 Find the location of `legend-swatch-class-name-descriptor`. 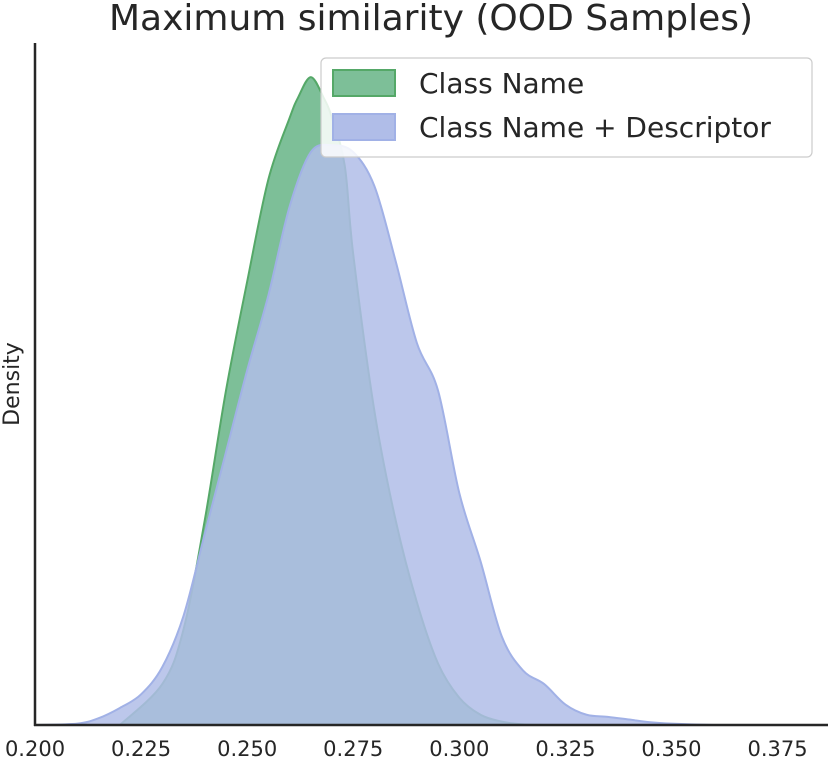

legend-swatch-class-name-descriptor is located at coordinates (364, 127).